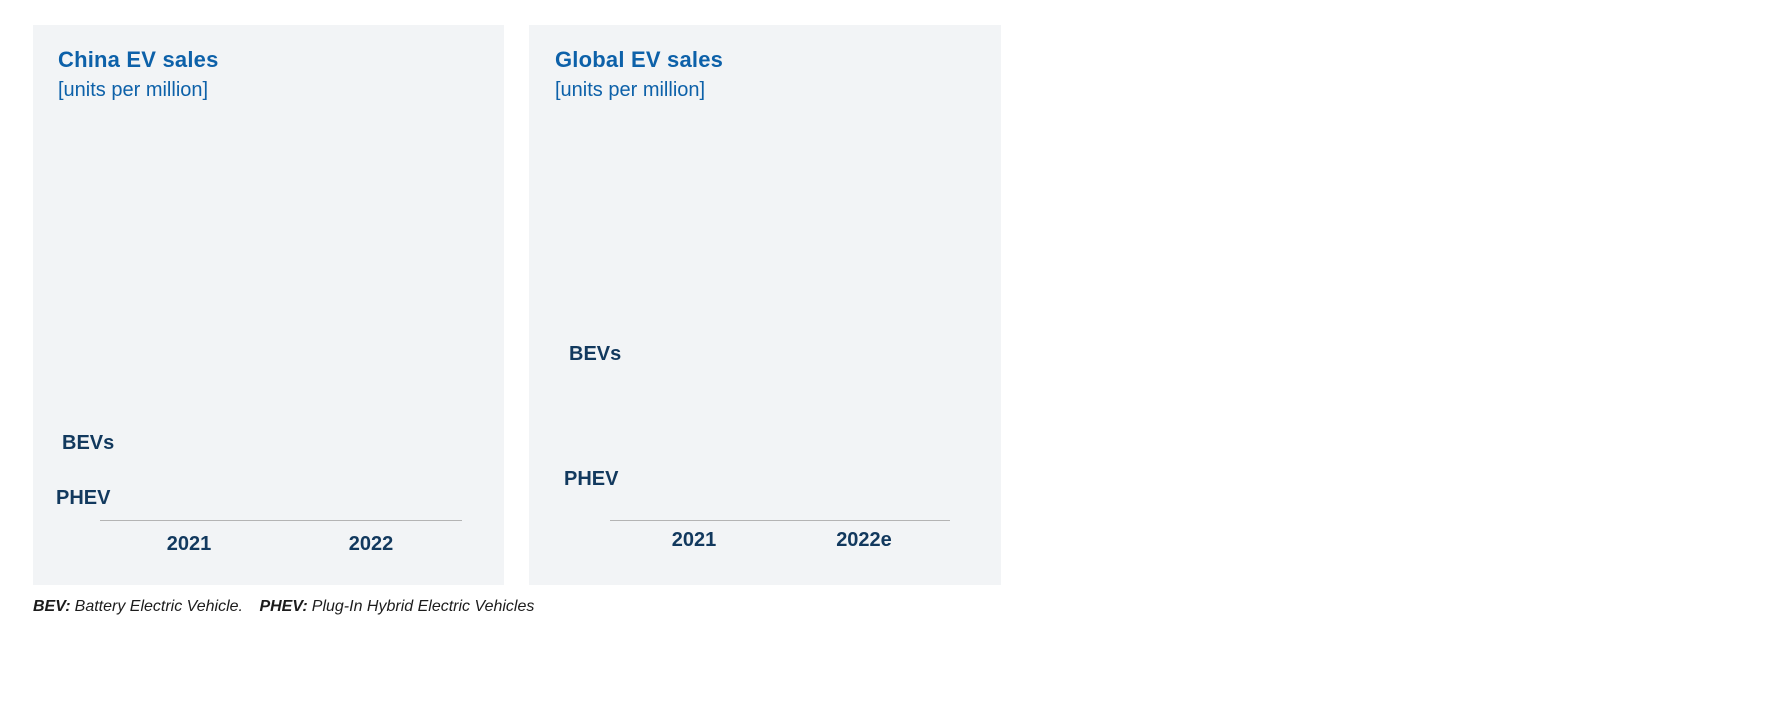  I want to click on footnote-bev-definition: Battery Electric Vehicle., so click(158, 606).